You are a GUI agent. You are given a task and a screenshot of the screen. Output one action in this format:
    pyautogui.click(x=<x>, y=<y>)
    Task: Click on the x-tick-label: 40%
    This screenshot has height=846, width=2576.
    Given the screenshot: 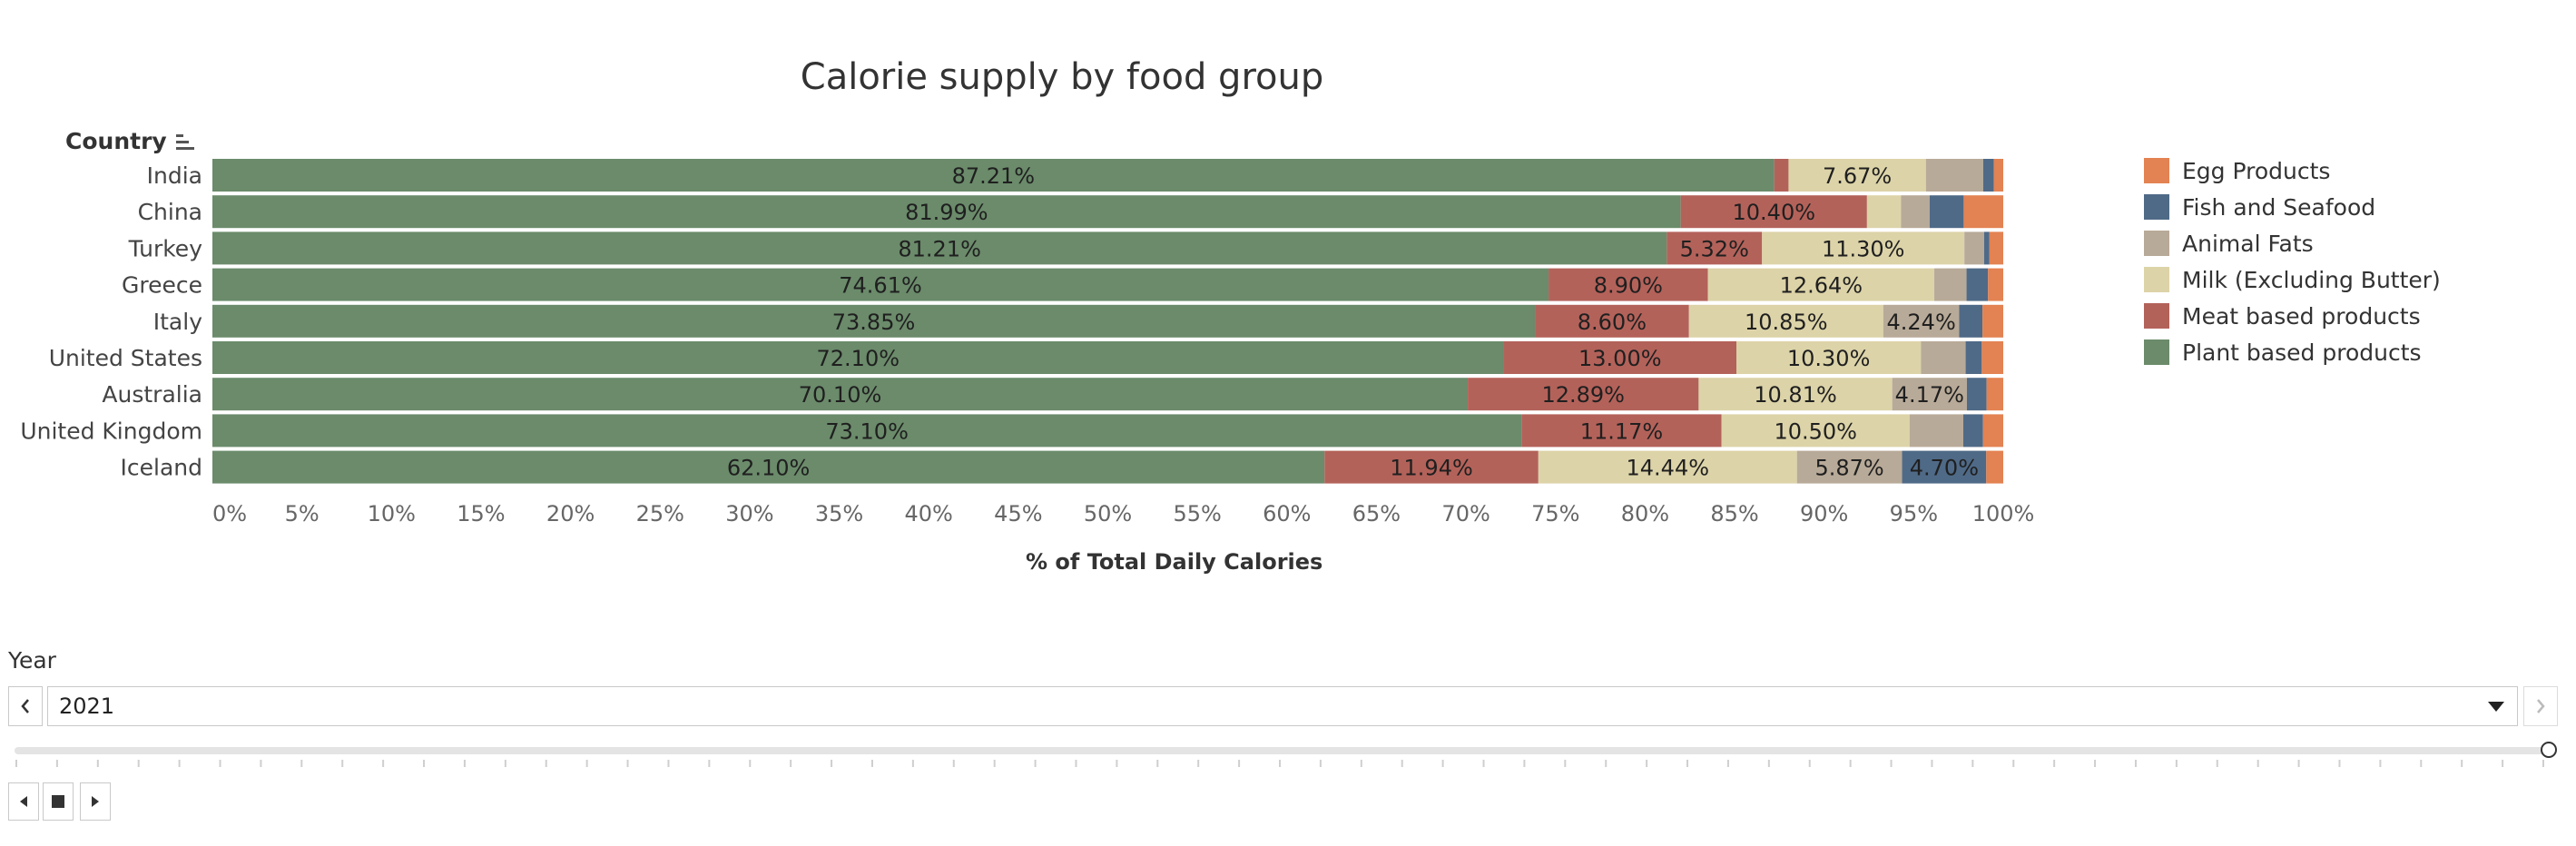 What is the action you would take?
    pyautogui.click(x=929, y=514)
    